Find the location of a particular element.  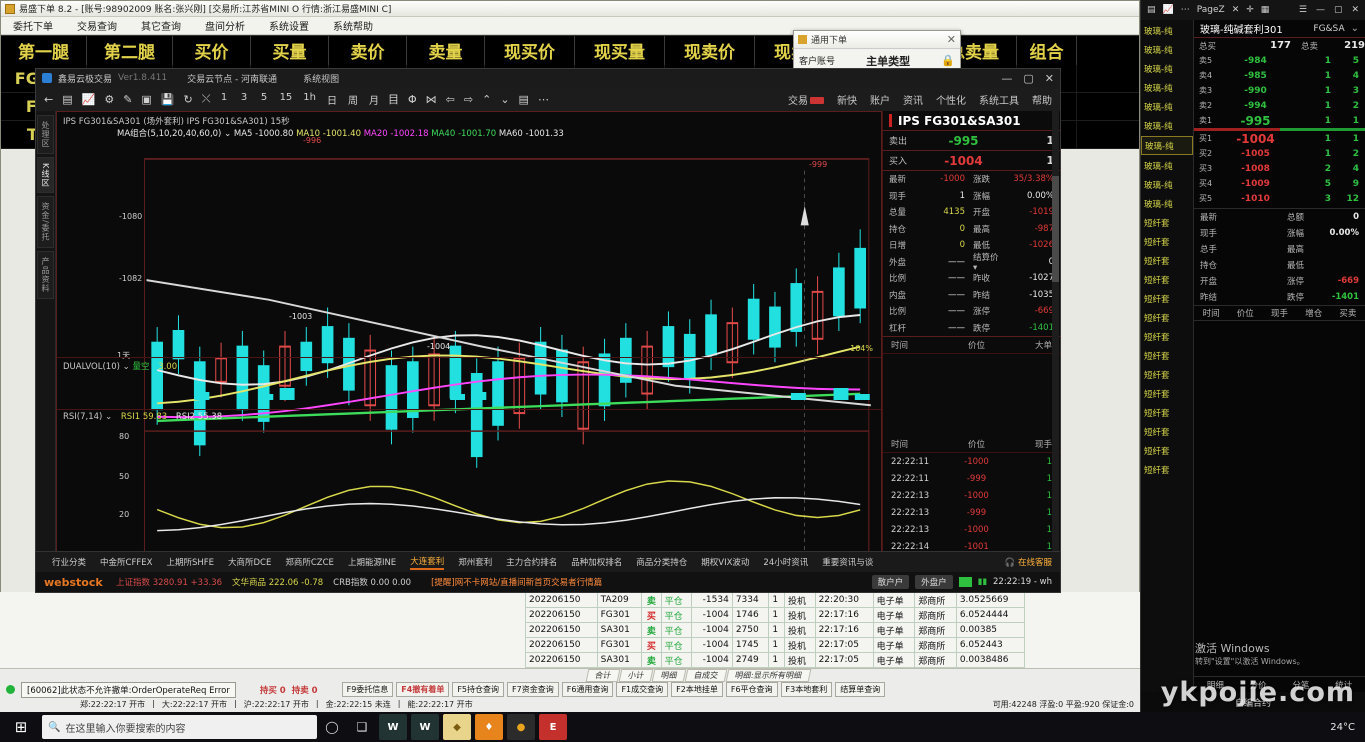

status-tab-3: 自成交 is located at coordinates (706, 675).